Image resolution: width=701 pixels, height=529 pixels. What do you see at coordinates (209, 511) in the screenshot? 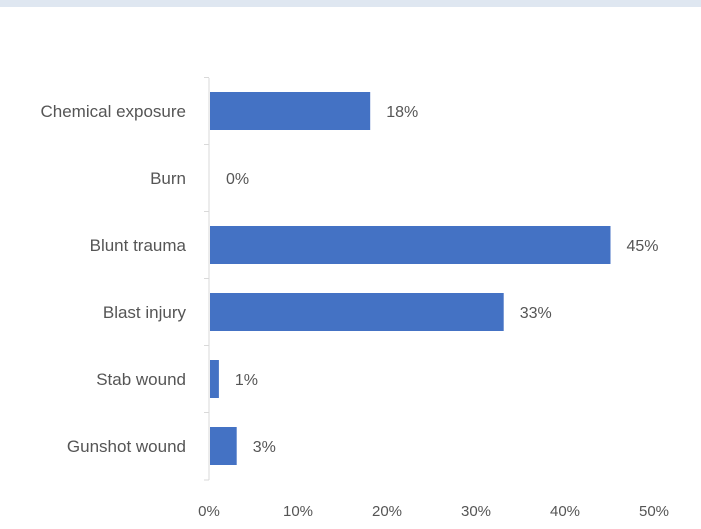
I see `x-tick-label: 0%` at bounding box center [209, 511].